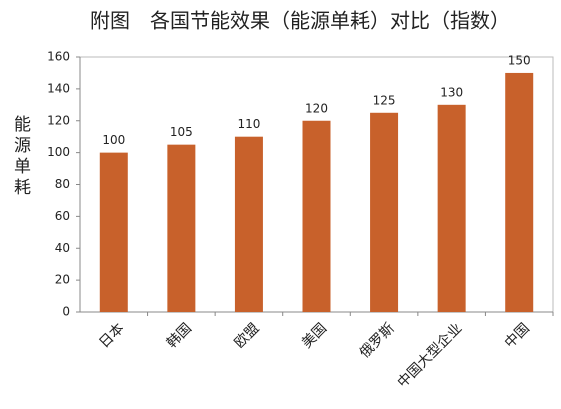 This screenshot has width=561, height=409. Describe the element at coordinates (517, 335) in the screenshot. I see `x-tick-label: 中国` at that location.